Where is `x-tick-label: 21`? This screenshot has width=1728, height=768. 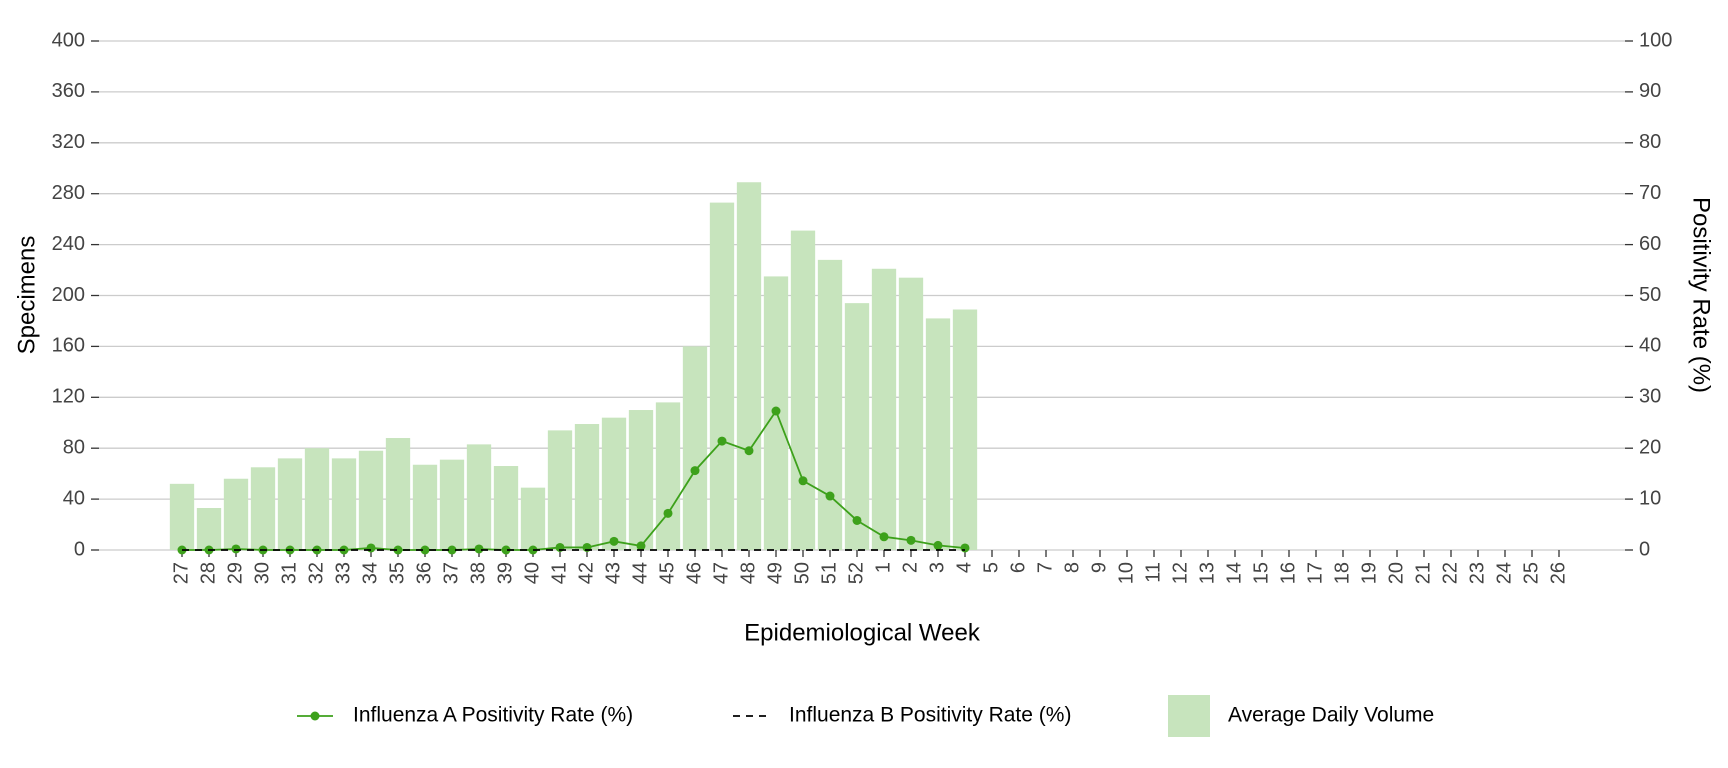
x-tick-label: 21 is located at coordinates (1423, 573).